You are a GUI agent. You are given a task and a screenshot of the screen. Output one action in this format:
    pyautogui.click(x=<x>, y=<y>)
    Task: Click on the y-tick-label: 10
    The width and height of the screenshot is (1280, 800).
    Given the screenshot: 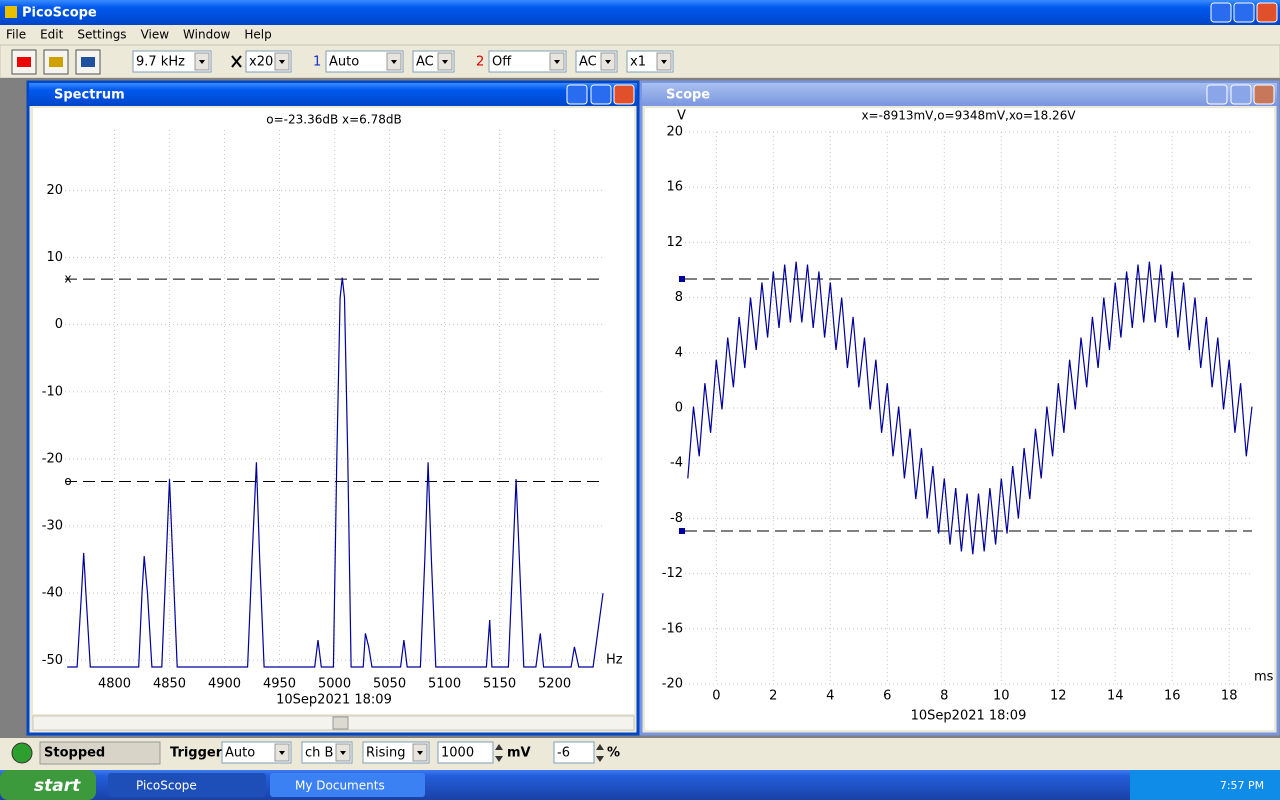 What is the action you would take?
    pyautogui.click(x=54, y=257)
    